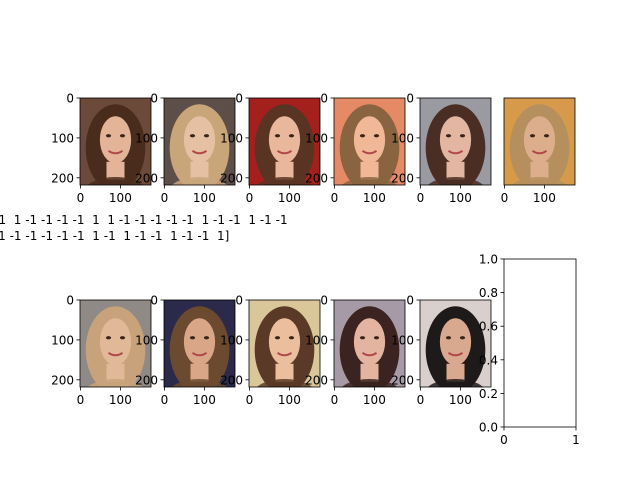 This screenshot has width=640, height=480. Describe the element at coordinates (488, 327) in the screenshot. I see `y-tick-label: 0.6` at that location.